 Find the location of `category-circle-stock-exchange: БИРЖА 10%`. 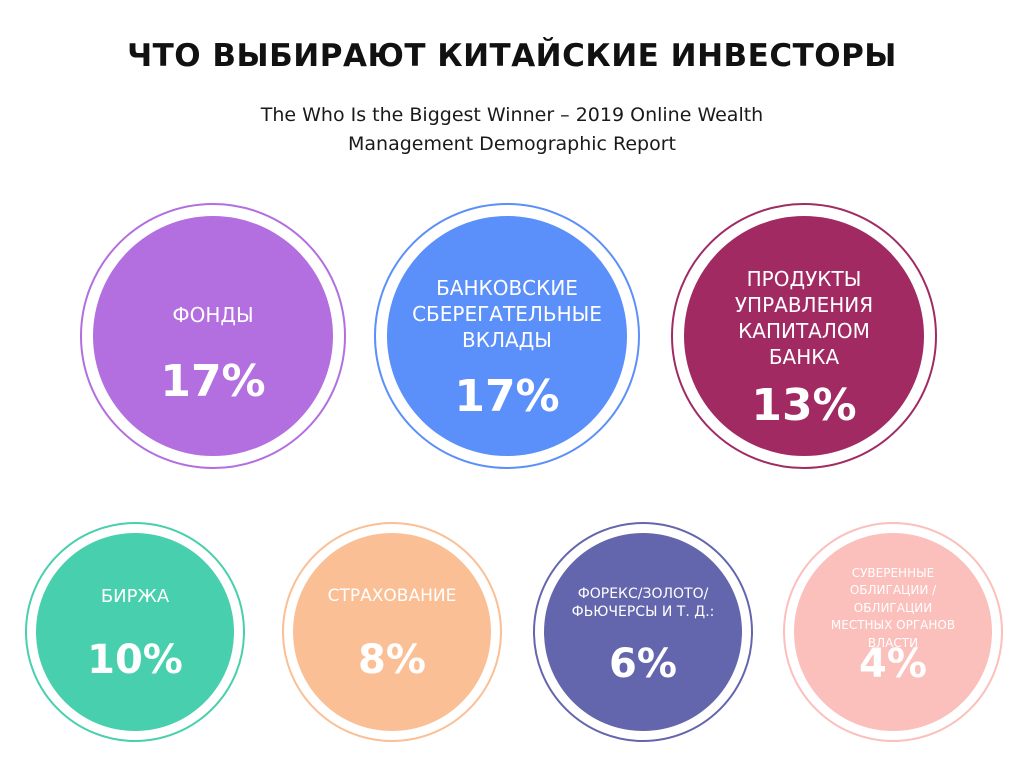

category-circle-stock-exchange: БИРЖА 10% is located at coordinates (135, 632).